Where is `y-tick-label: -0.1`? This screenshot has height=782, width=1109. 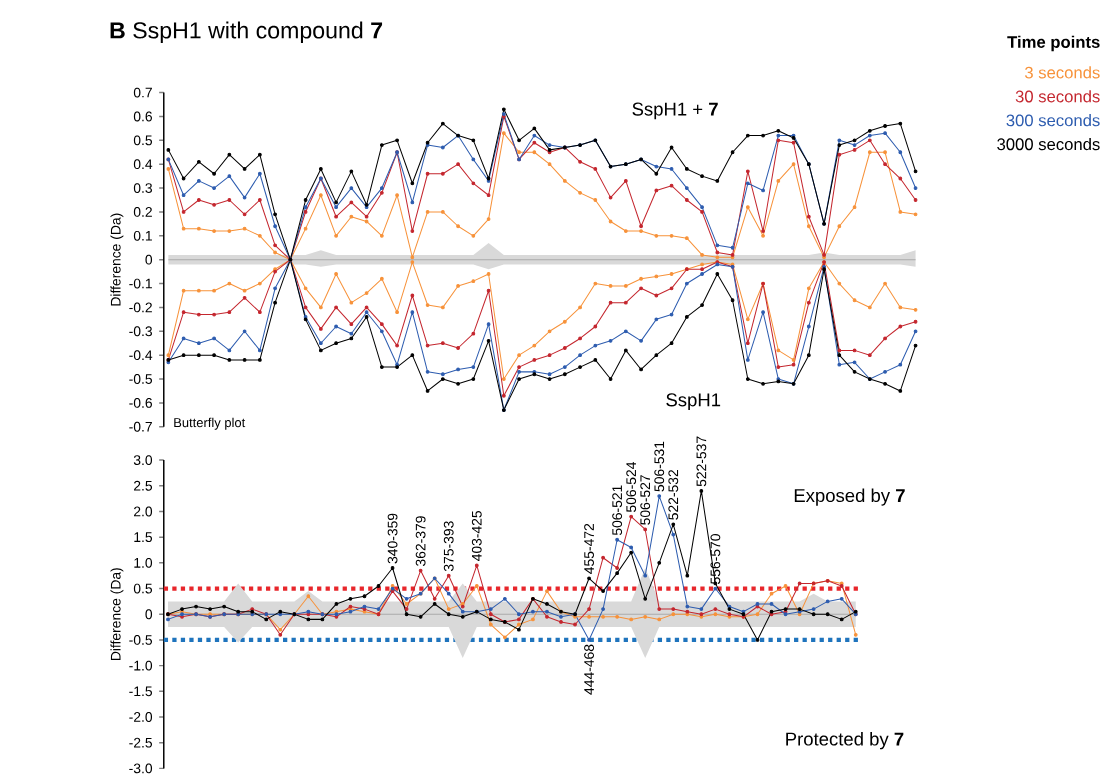
y-tick-label: -0.1 is located at coordinates (140, 283).